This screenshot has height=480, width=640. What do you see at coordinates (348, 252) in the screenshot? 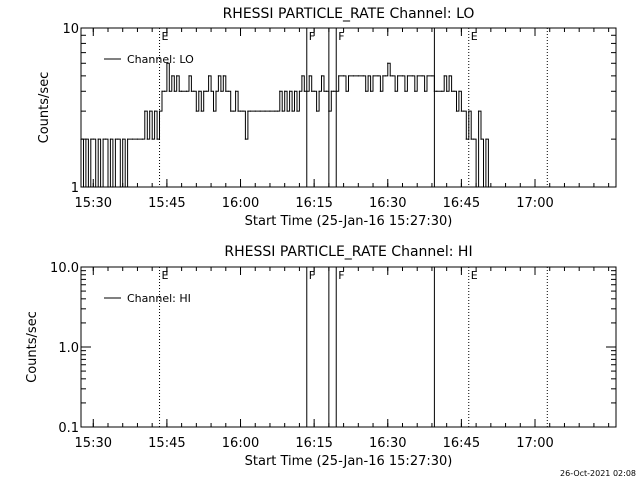
I see `chart-title: RHESSI PARTICLE_RATE Channel: HI` at bounding box center [348, 252].